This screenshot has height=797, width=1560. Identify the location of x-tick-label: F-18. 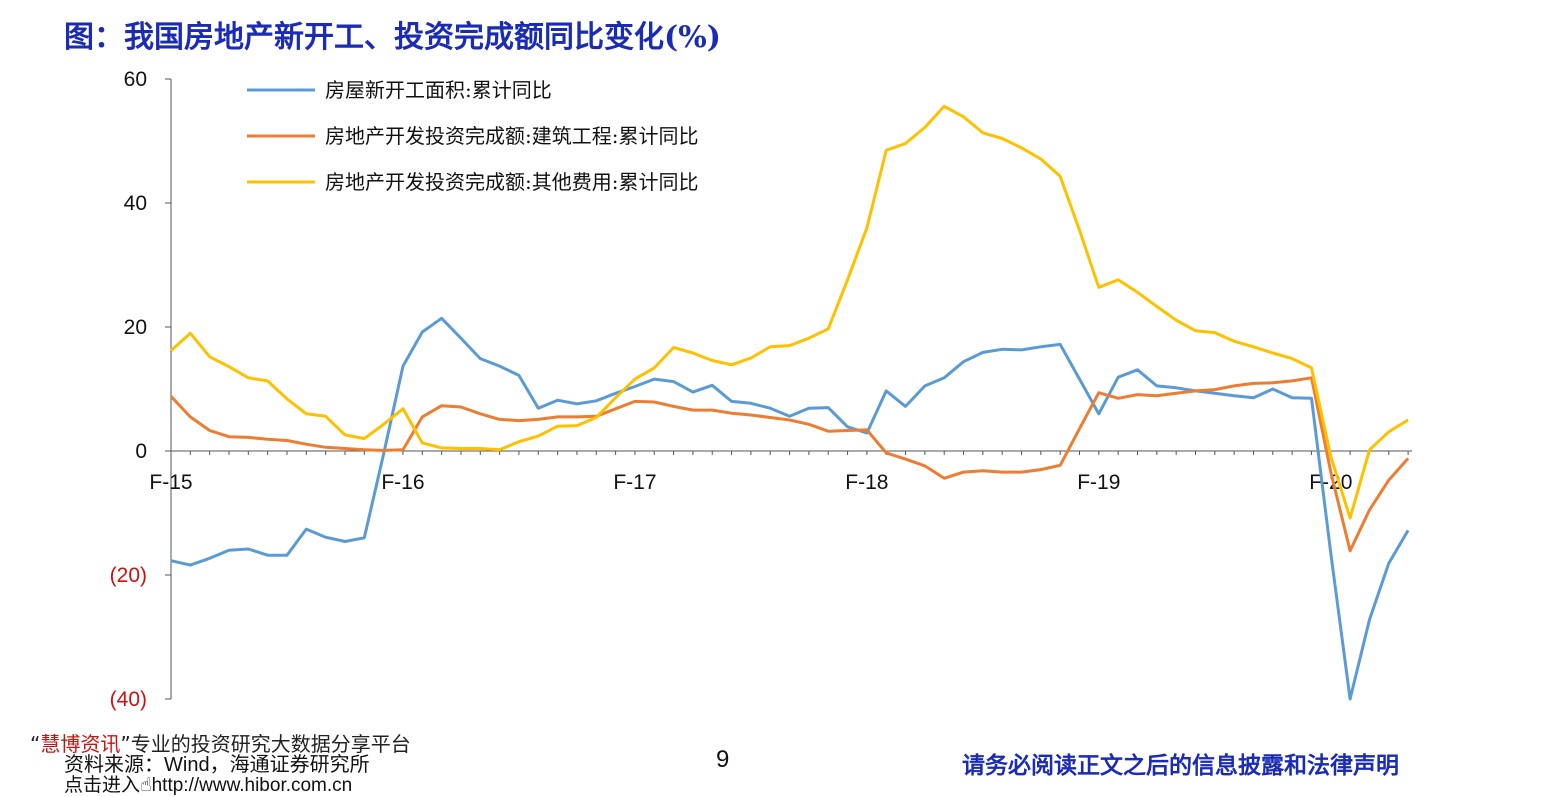
(866, 482).